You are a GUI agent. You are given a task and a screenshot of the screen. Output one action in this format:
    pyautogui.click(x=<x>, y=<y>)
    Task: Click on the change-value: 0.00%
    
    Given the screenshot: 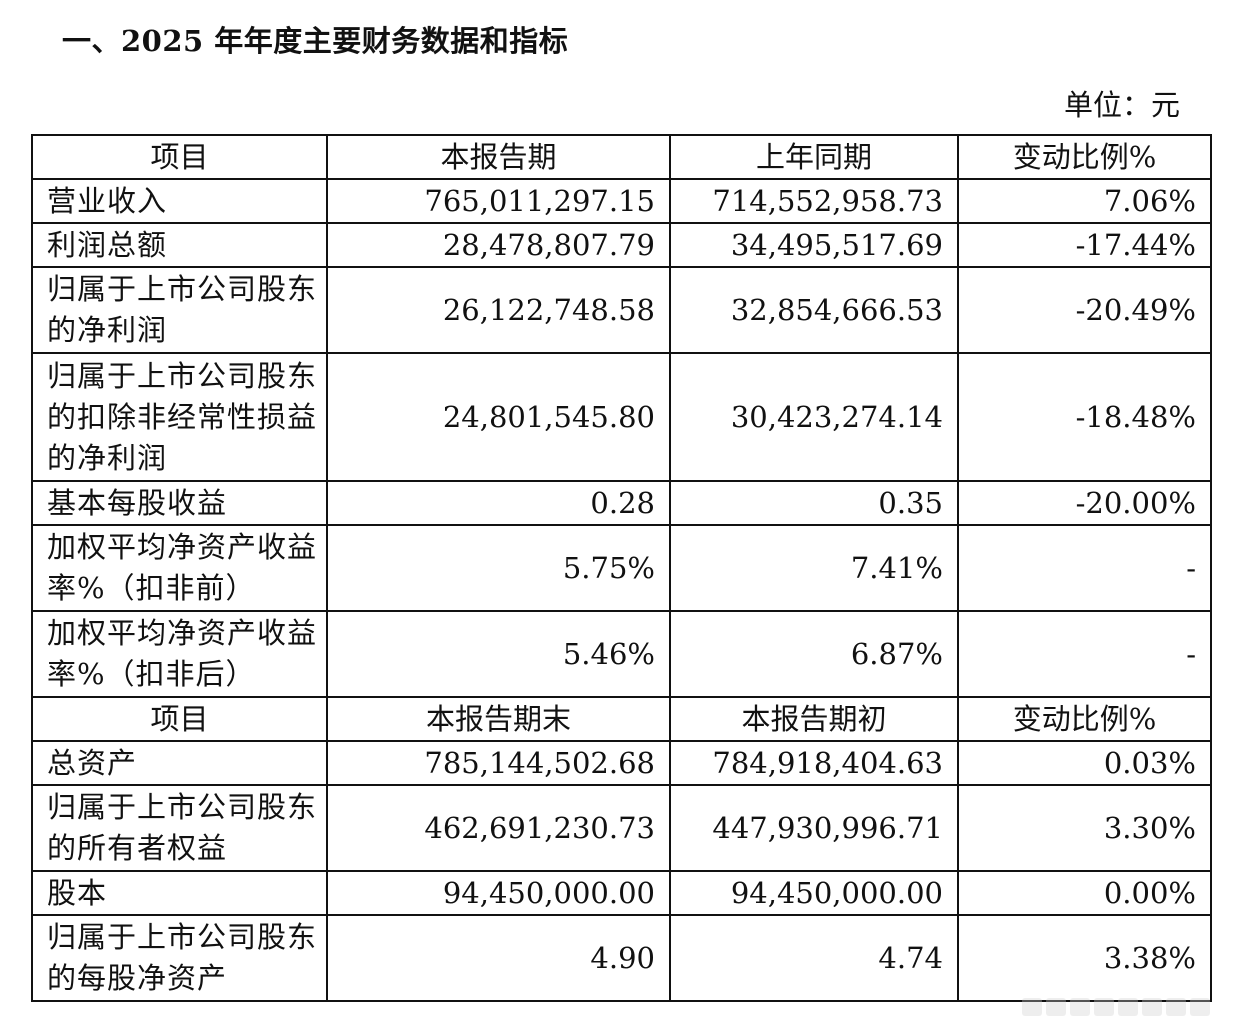 What is the action you would take?
    pyautogui.click(x=1084, y=893)
    